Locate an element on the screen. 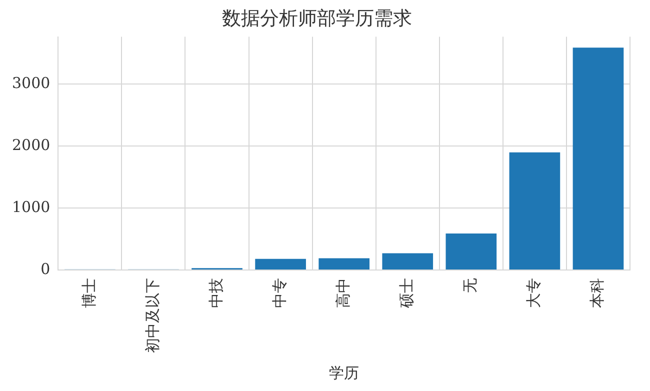 The width and height of the screenshot is (650, 391). y-tick-label: 0 is located at coordinates (45, 269).